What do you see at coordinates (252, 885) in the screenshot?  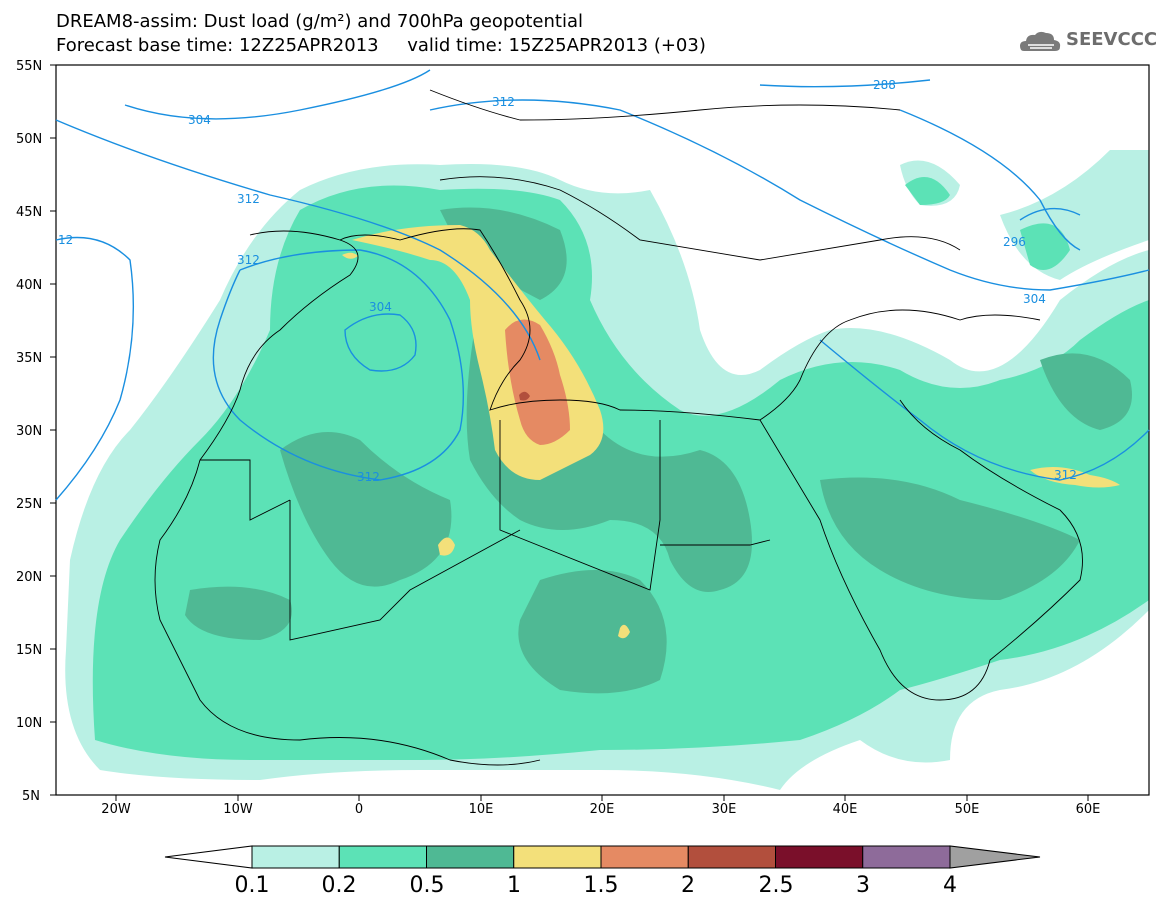 I see `colorbar-label: 0.1` at bounding box center [252, 885].